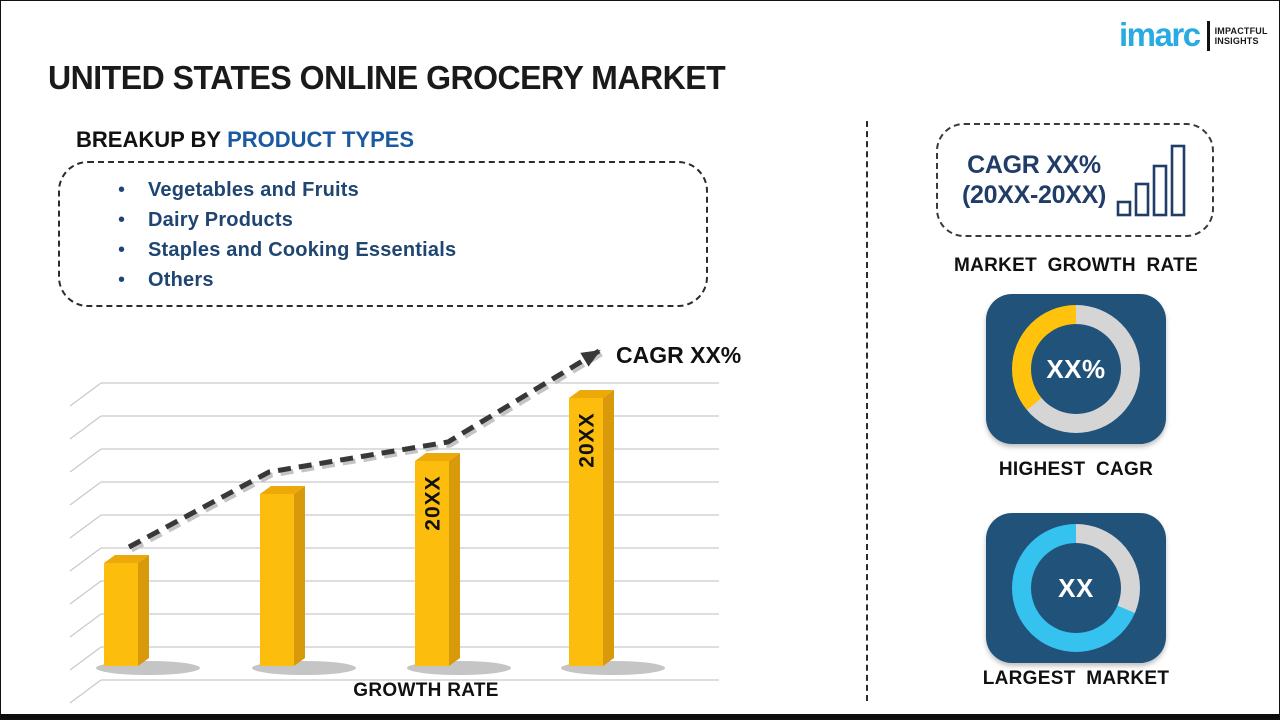 This screenshot has width=1280, height=720. Describe the element at coordinates (867, 411) in the screenshot. I see `section-divider` at that location.